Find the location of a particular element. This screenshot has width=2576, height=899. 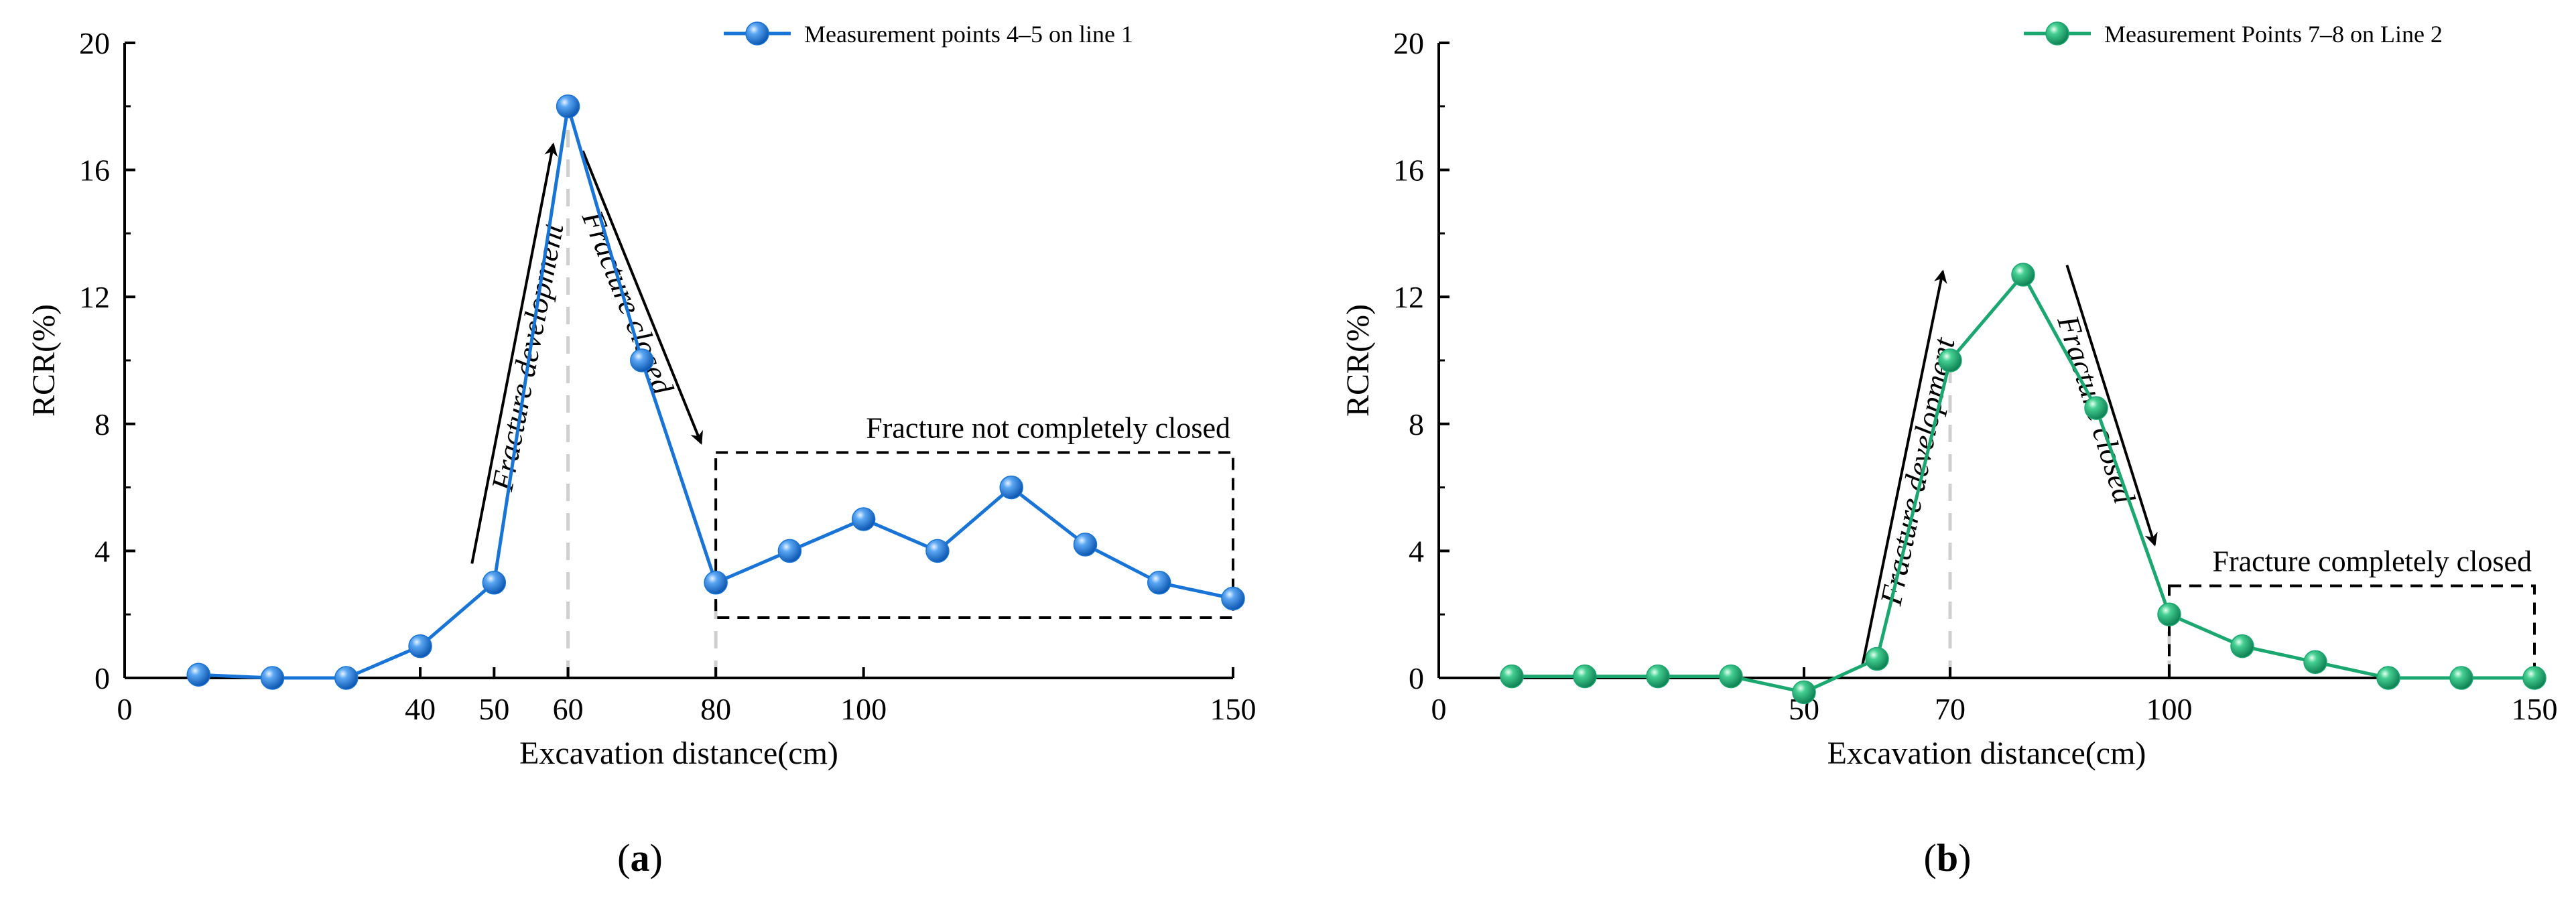

legend-label: Measurement Points 7–8 on Line 2 is located at coordinates (2273, 34).